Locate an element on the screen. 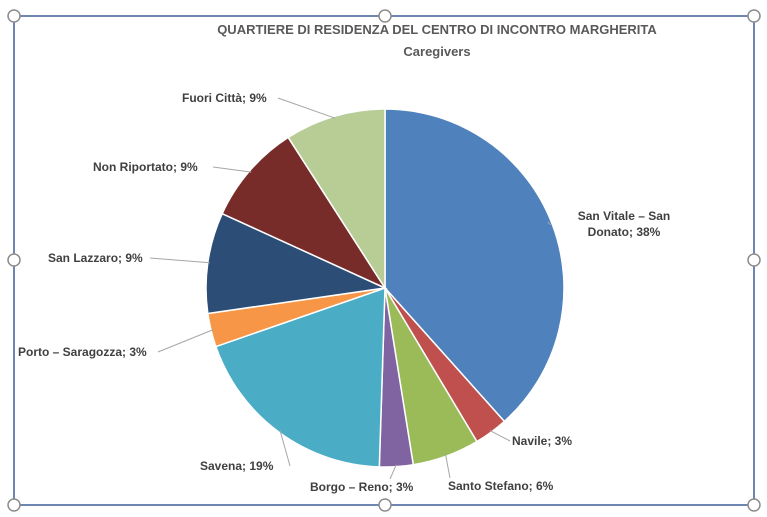 The image size is (767, 517). data-label: Navile; 3% is located at coordinates (542, 441).